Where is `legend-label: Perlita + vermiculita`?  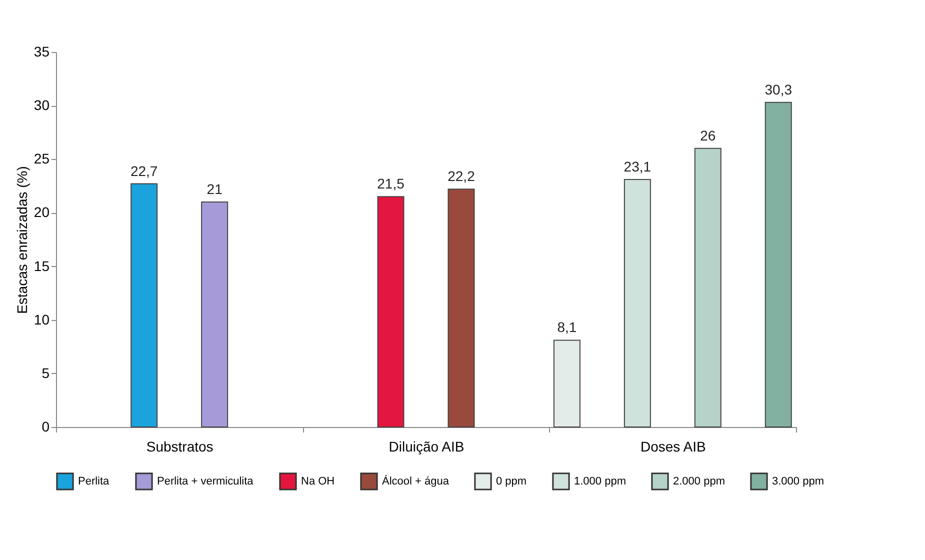
legend-label: Perlita + vermiculita is located at coordinates (205, 481).